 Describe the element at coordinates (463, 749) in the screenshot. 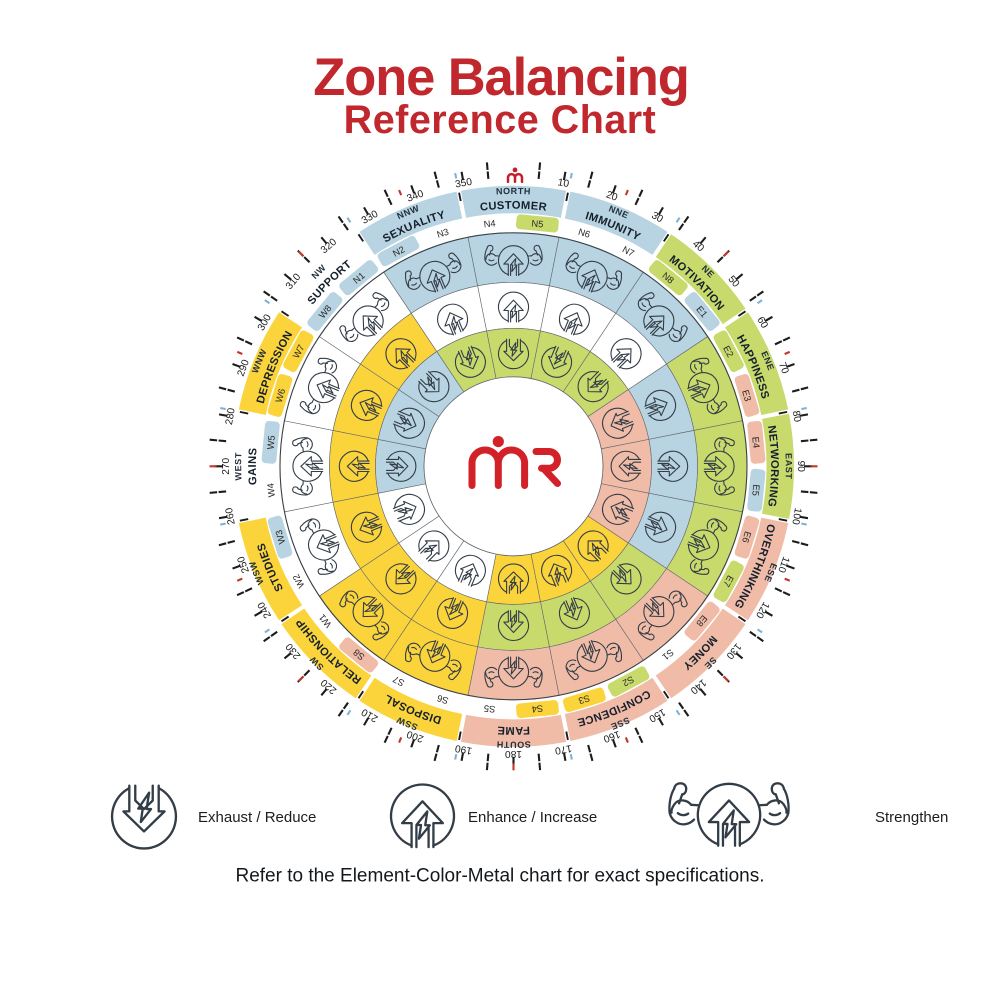

I see `svg-text: 190` at that location.